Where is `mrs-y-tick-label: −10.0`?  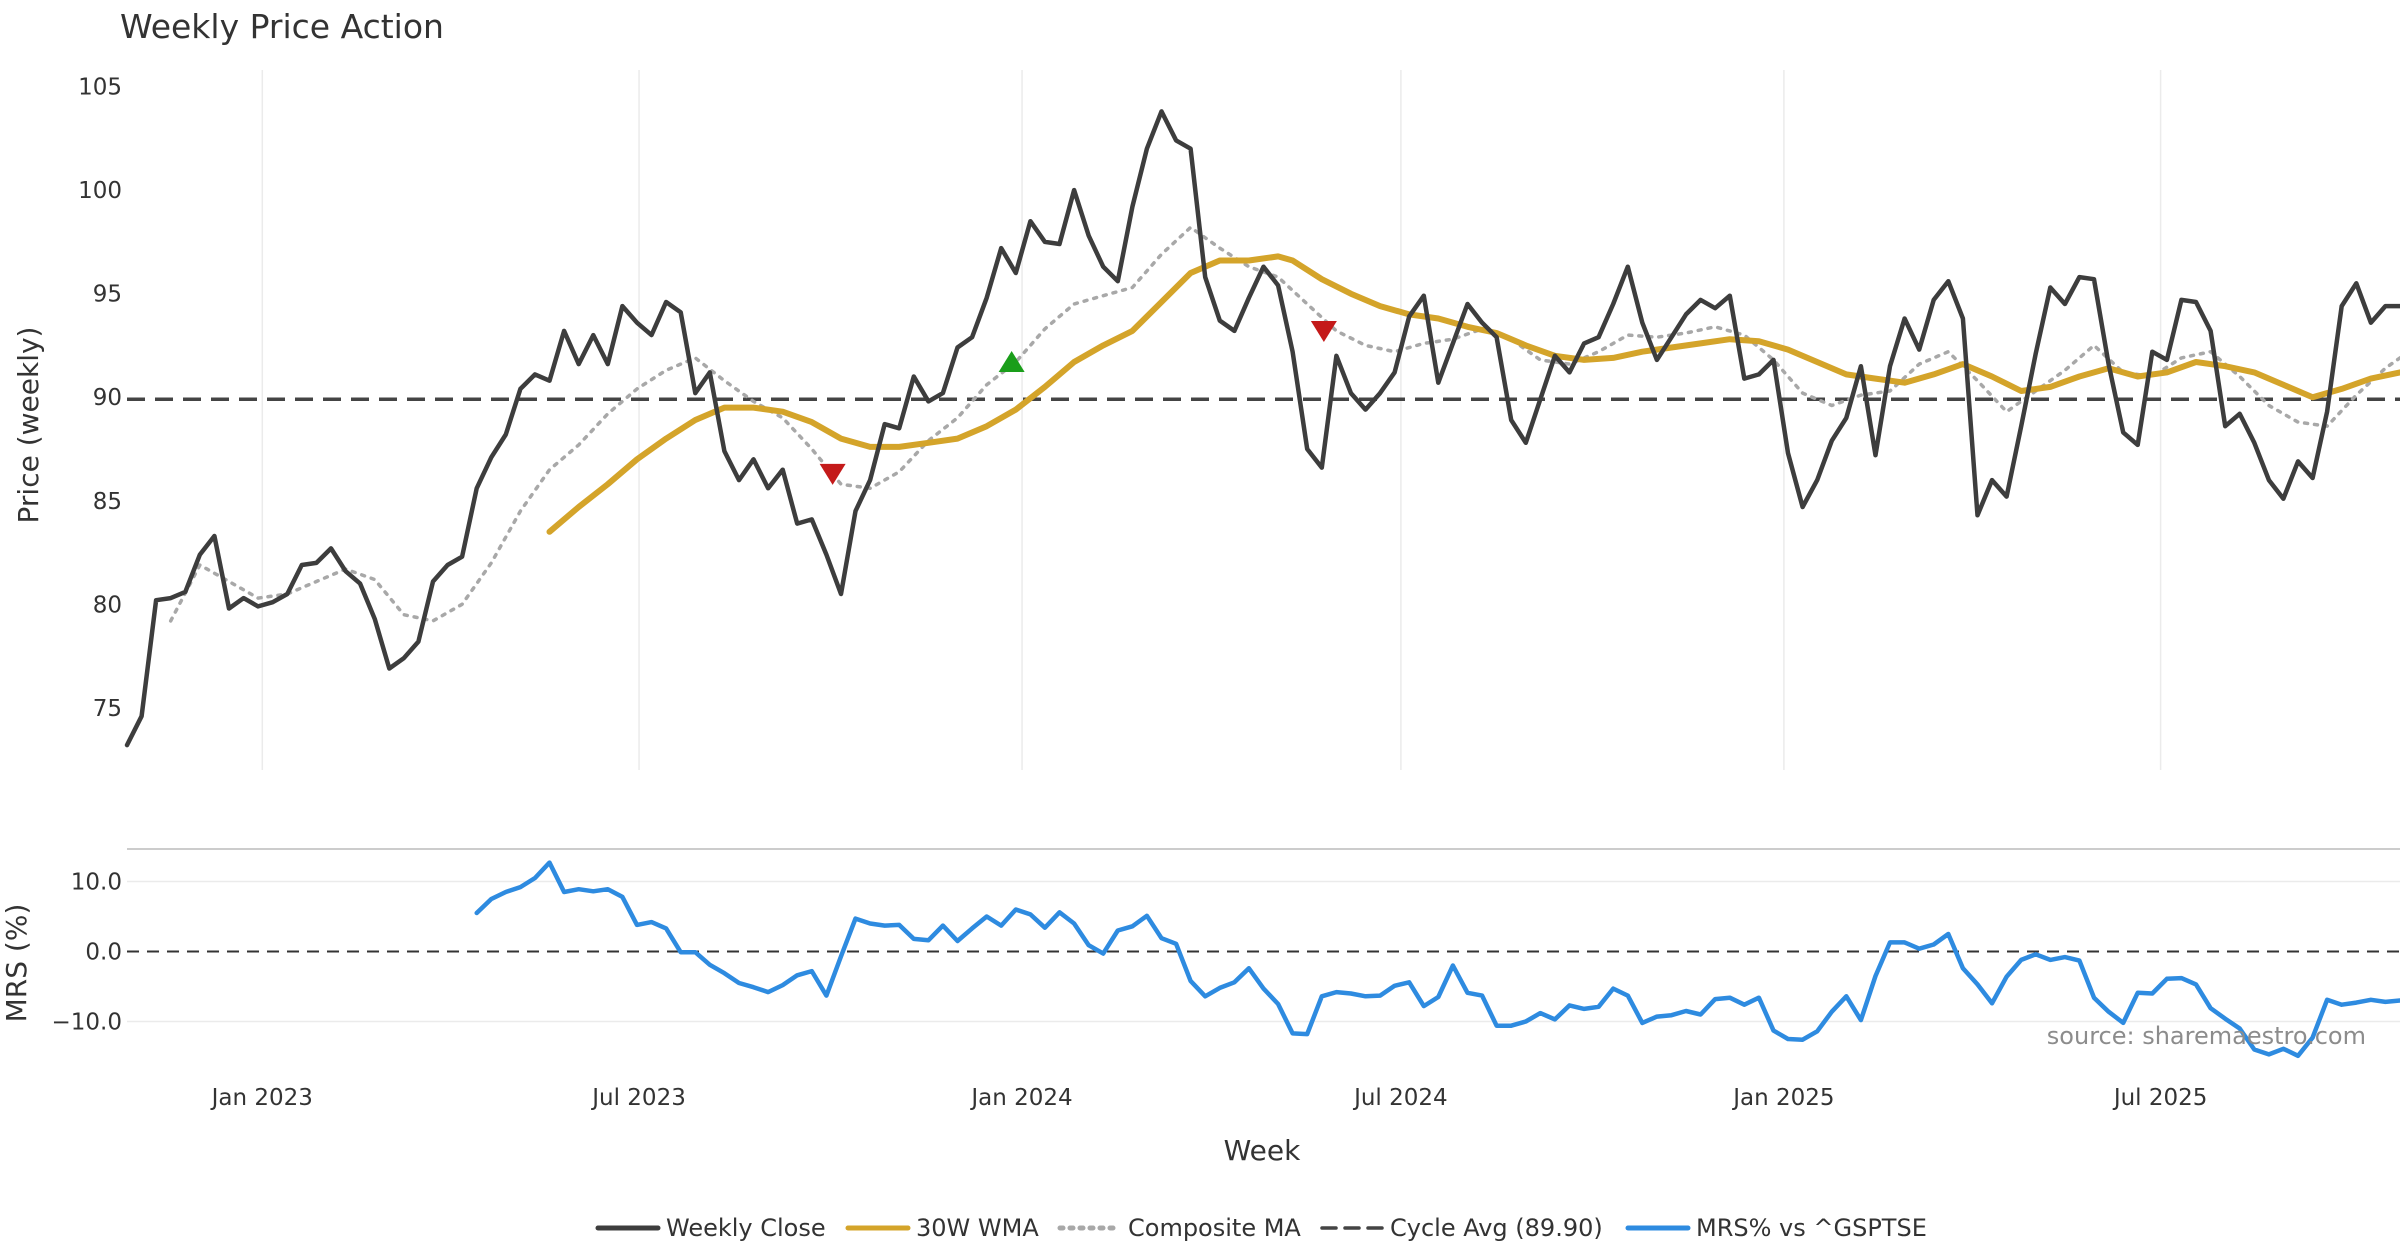 mrs-y-tick-label: −10.0 is located at coordinates (87, 1023).